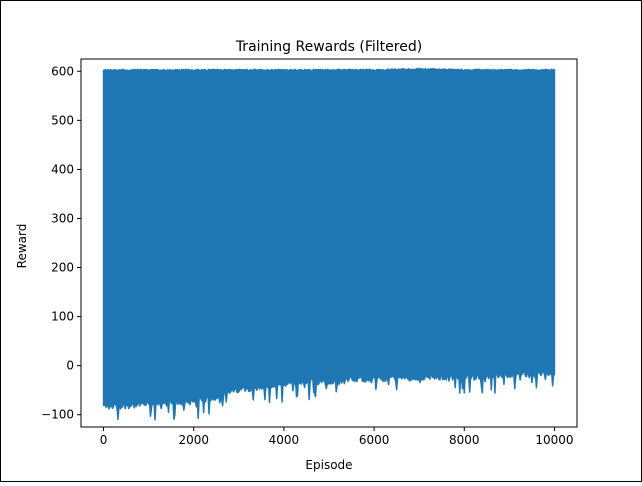 The height and width of the screenshot is (486, 642). What do you see at coordinates (337, 437) in the screenshot?
I see `x-axis-ticks: 0 2000 4000 6000 8000 10000` at bounding box center [337, 437].